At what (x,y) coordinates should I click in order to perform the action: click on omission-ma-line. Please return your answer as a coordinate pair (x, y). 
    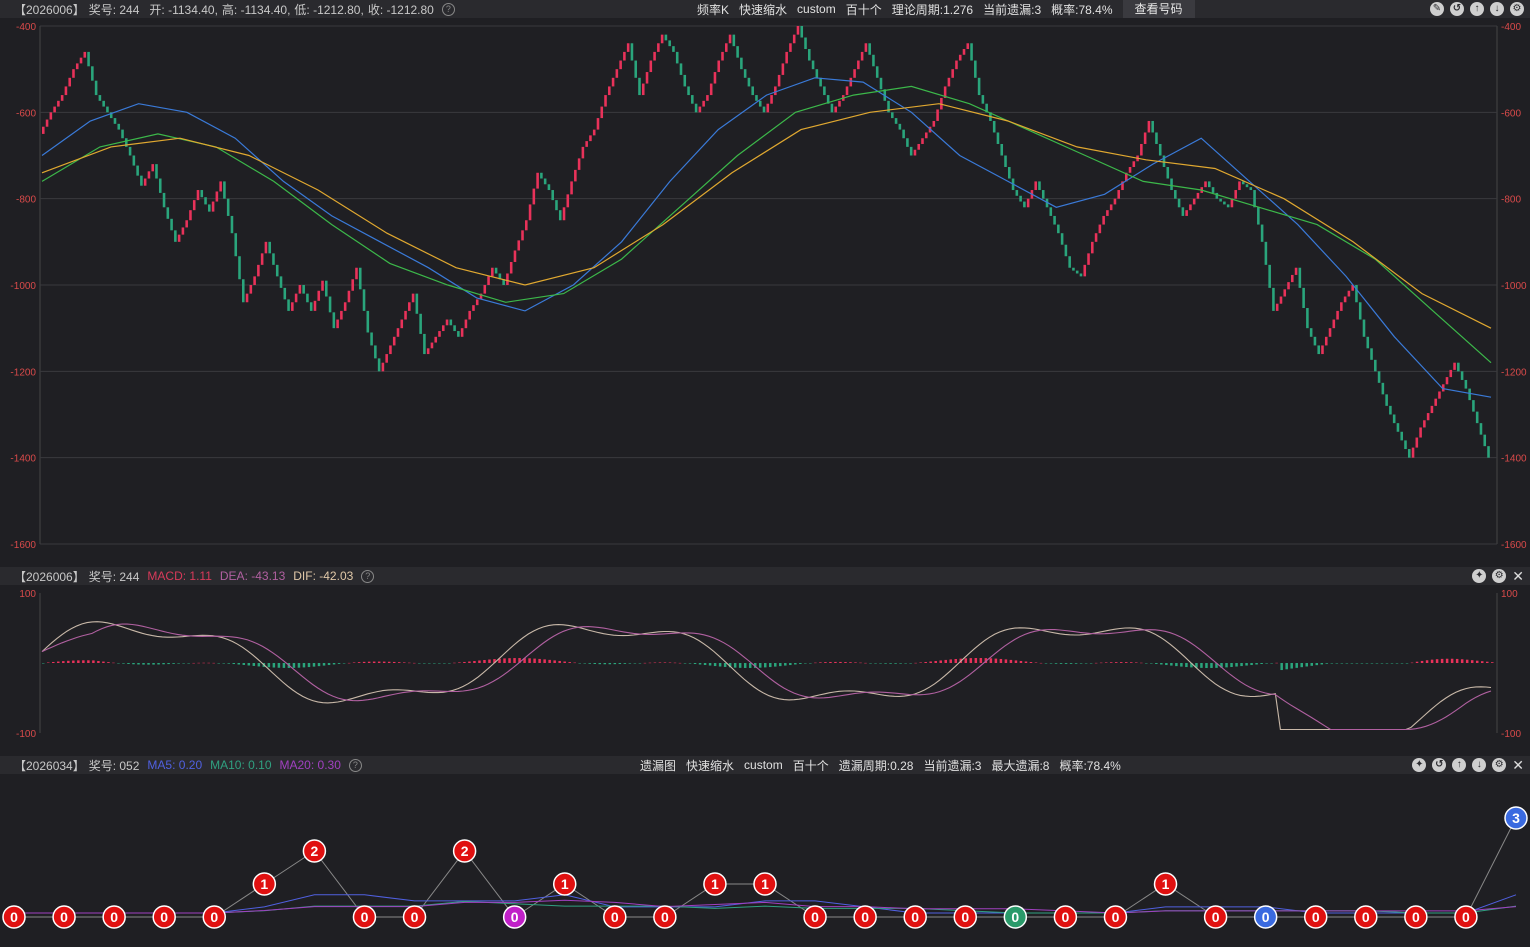
    Looking at the image, I should click on (765, 906).